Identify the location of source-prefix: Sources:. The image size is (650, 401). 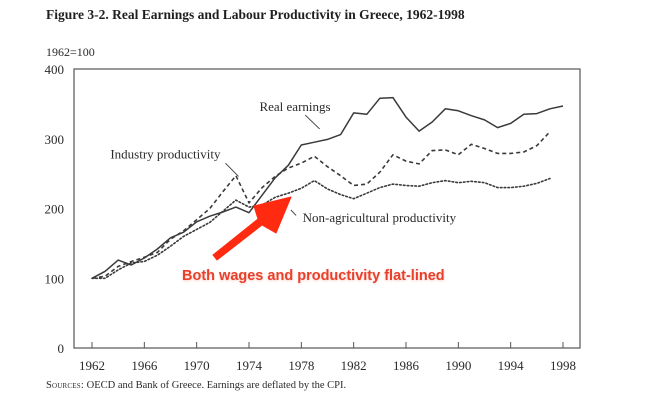
(65, 385).